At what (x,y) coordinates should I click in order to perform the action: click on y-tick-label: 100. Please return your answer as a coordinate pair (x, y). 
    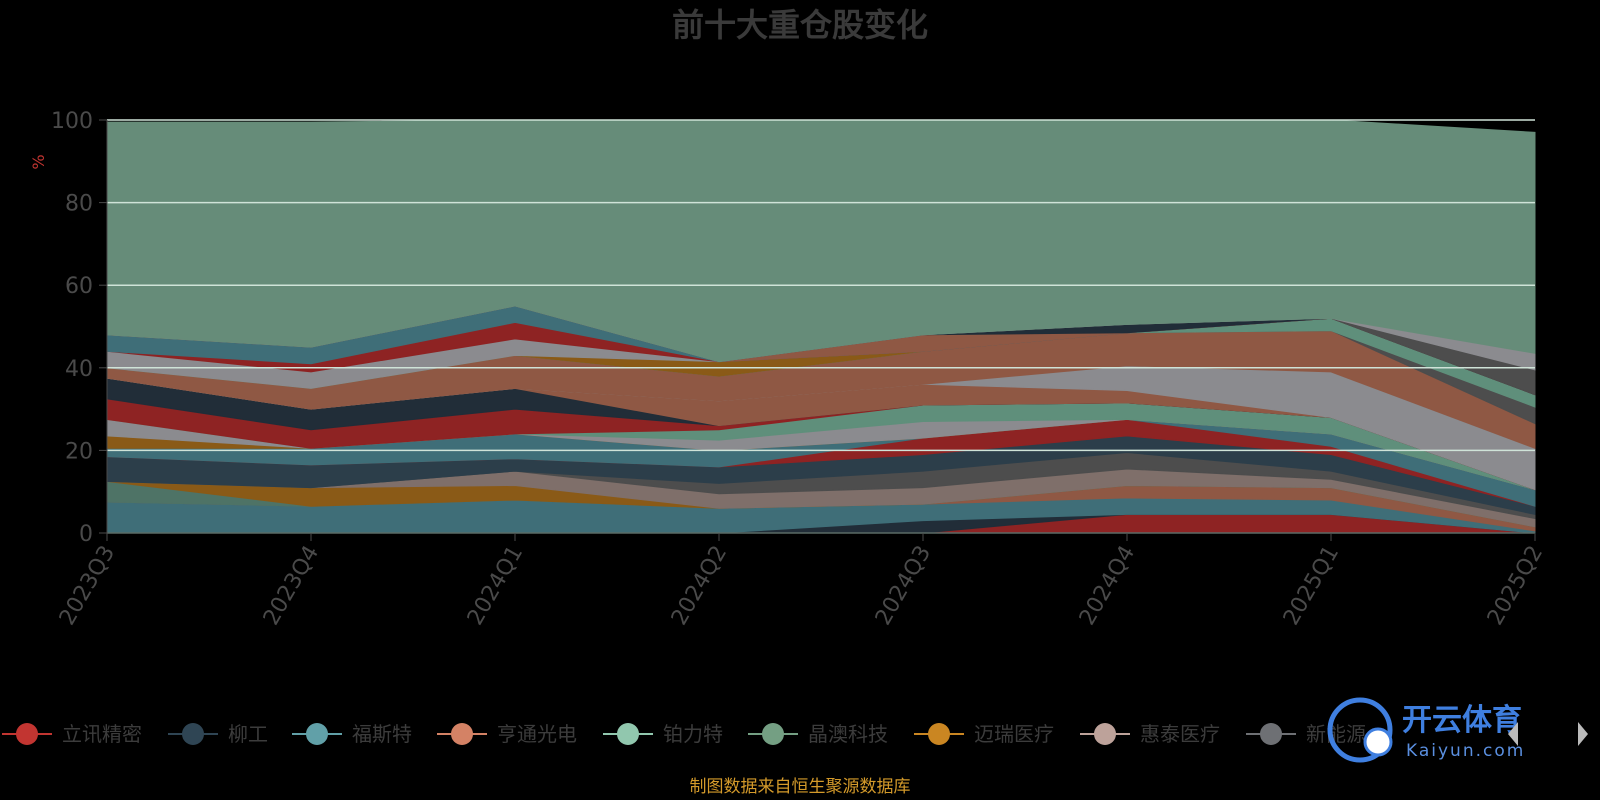
    Looking at the image, I should click on (72, 121).